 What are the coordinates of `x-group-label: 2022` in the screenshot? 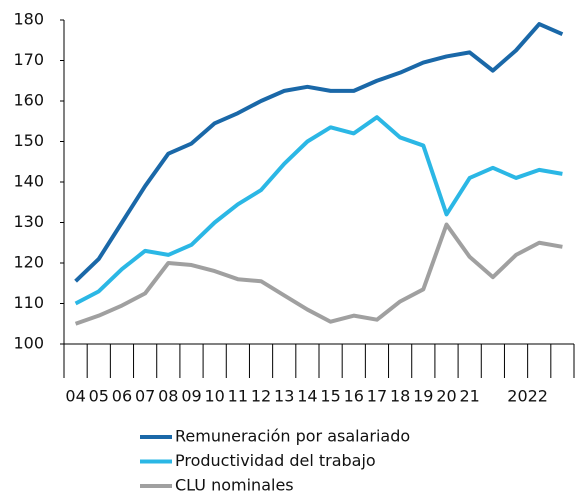 It's located at (527, 396).